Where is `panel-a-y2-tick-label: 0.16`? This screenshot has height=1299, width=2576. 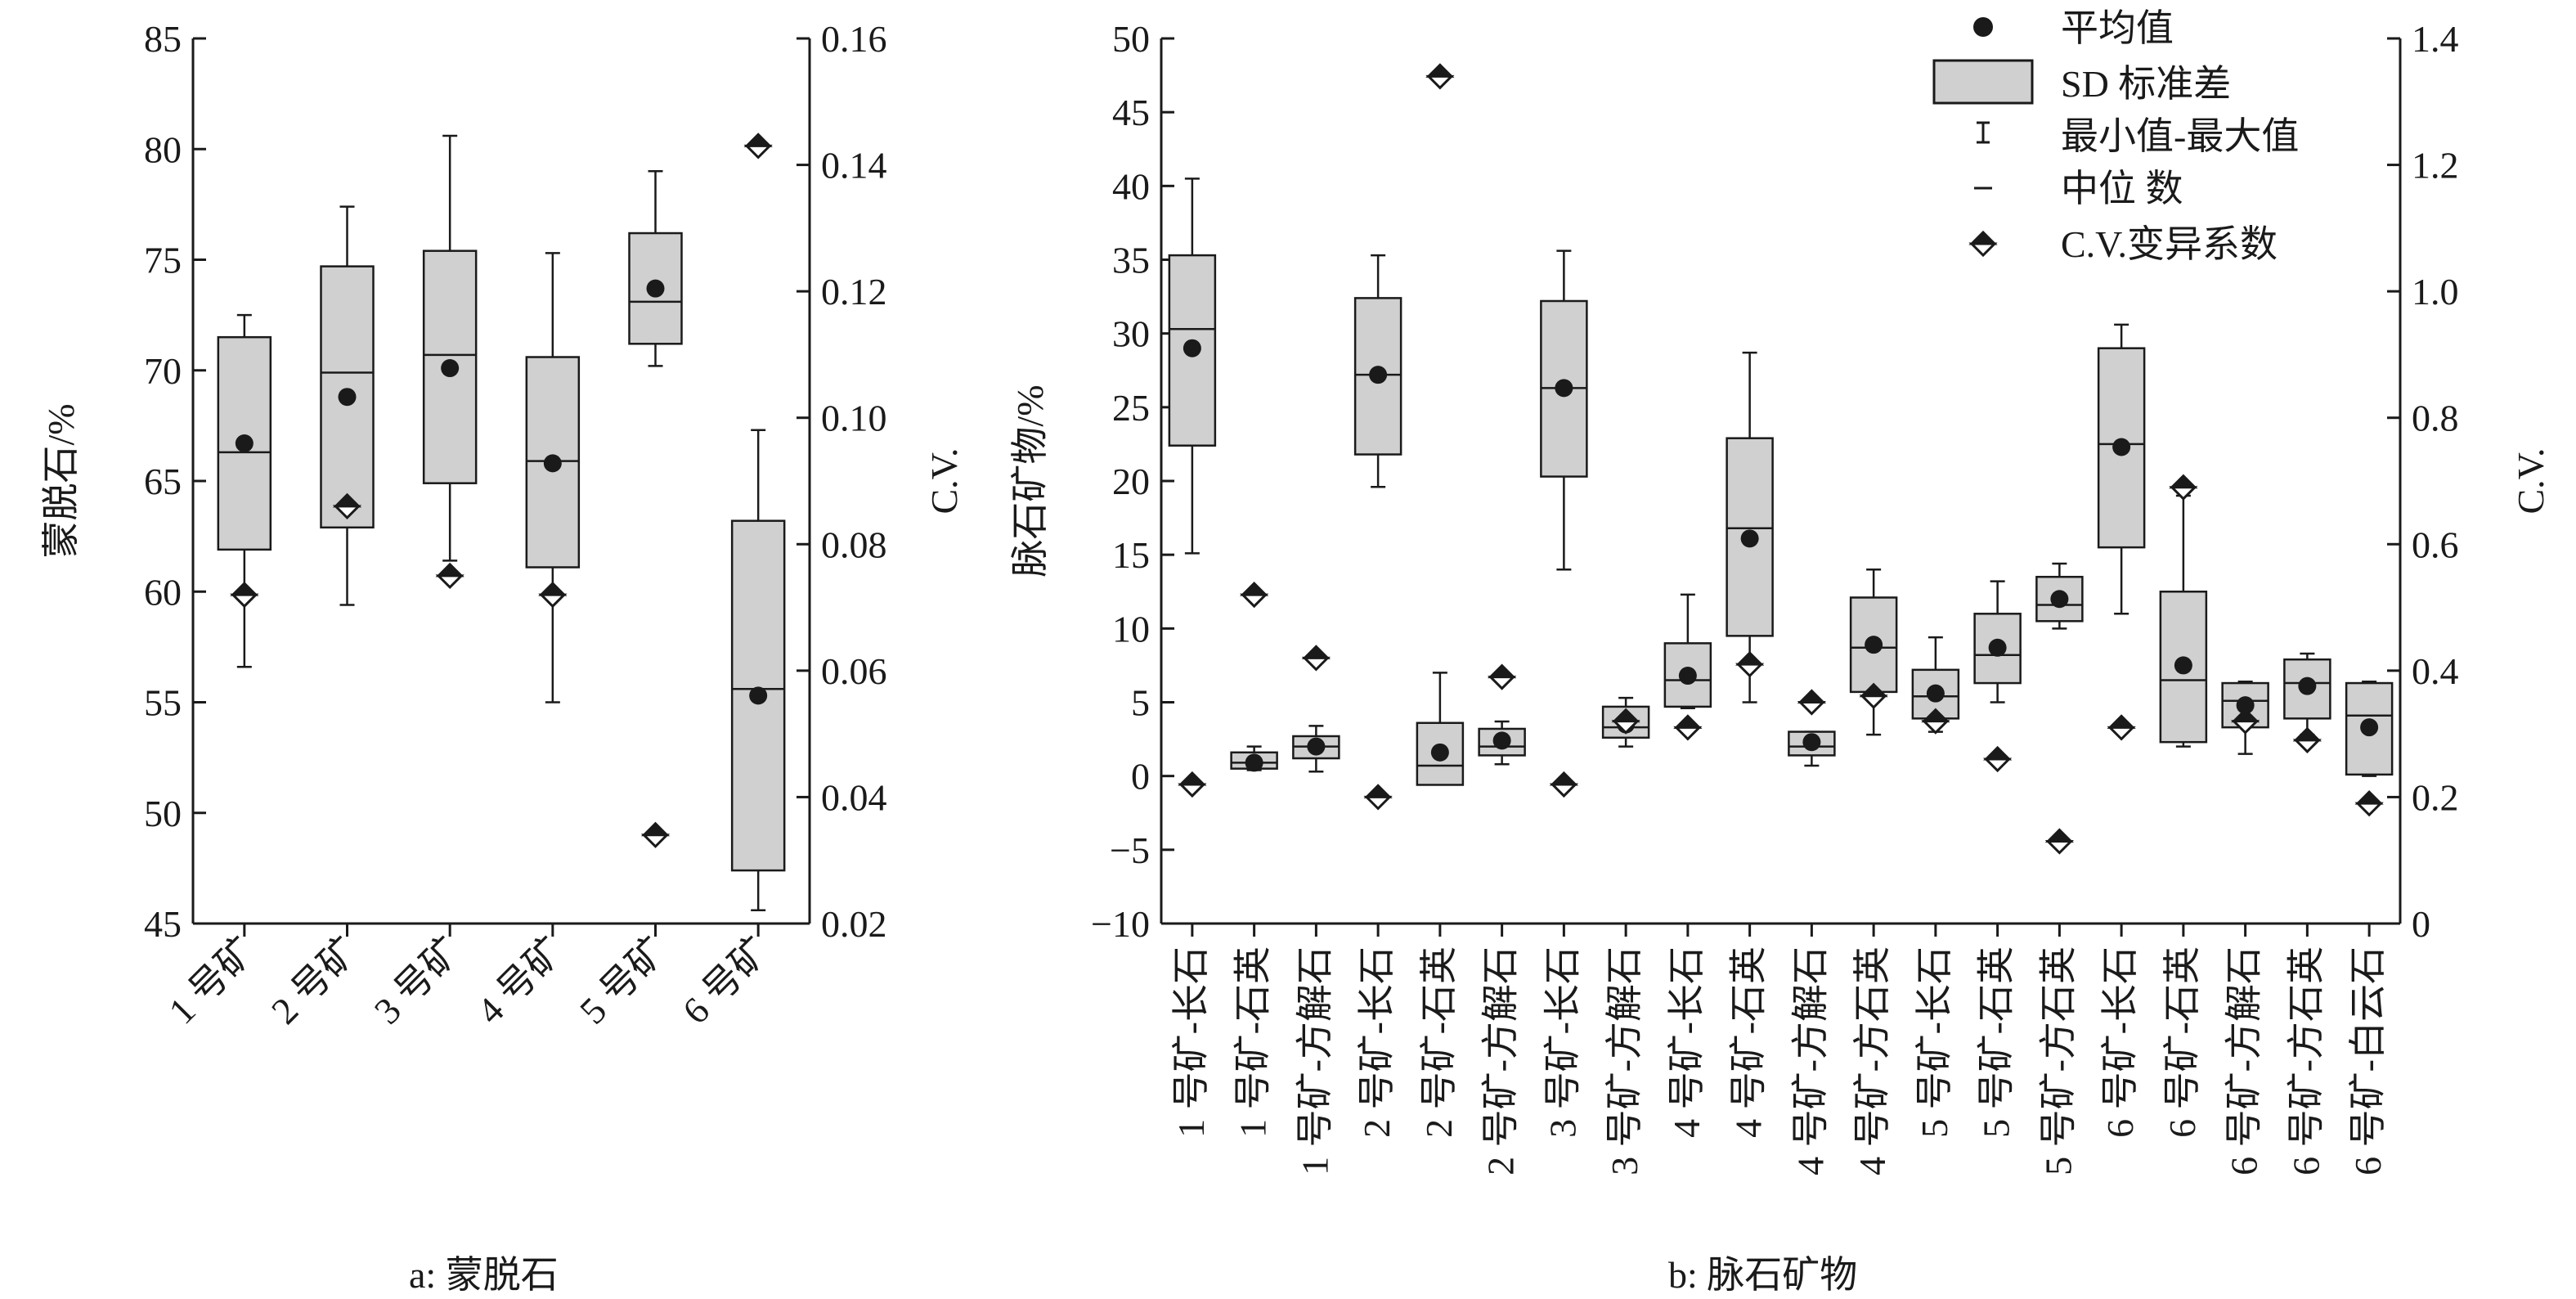
panel-a-y2-tick-label: 0.16 is located at coordinates (854, 39).